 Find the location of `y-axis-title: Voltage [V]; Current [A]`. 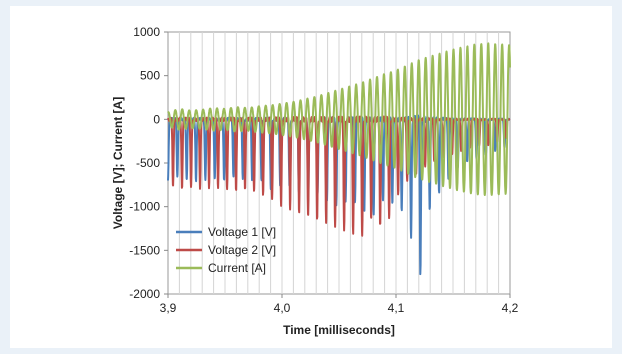

y-axis-title: Voltage [V]; Current [A] is located at coordinates (118, 163).